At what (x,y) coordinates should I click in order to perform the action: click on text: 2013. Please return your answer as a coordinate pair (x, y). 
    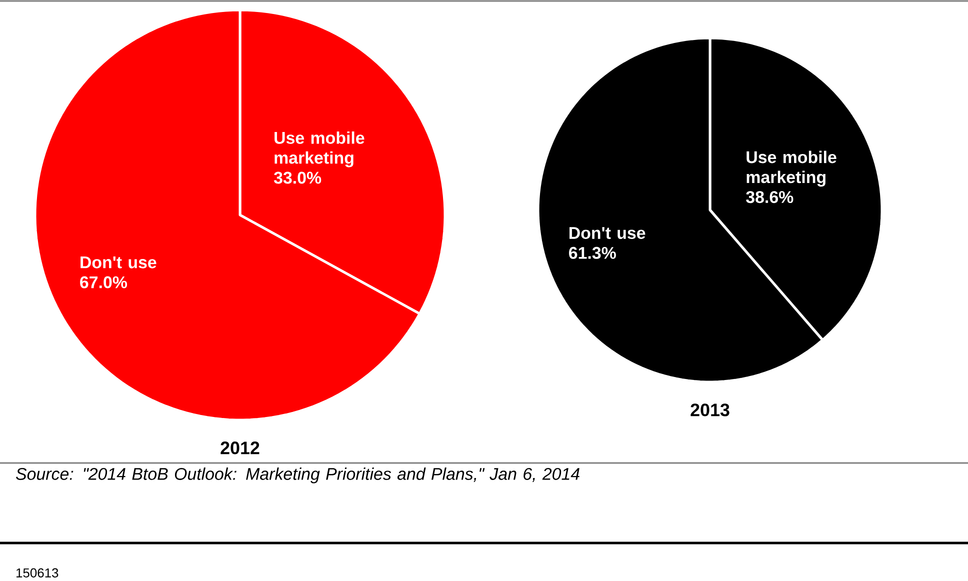
    Looking at the image, I should click on (710, 410).